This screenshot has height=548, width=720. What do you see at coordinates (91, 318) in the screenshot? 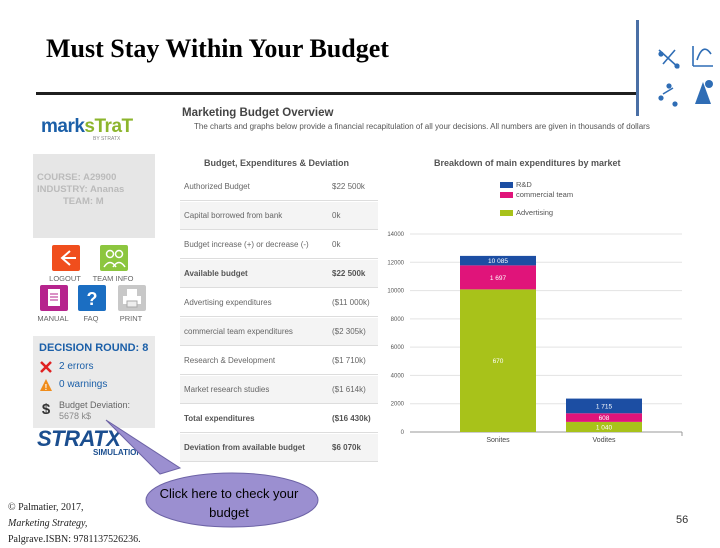
I see `faq-label: FAQ` at bounding box center [91, 318].